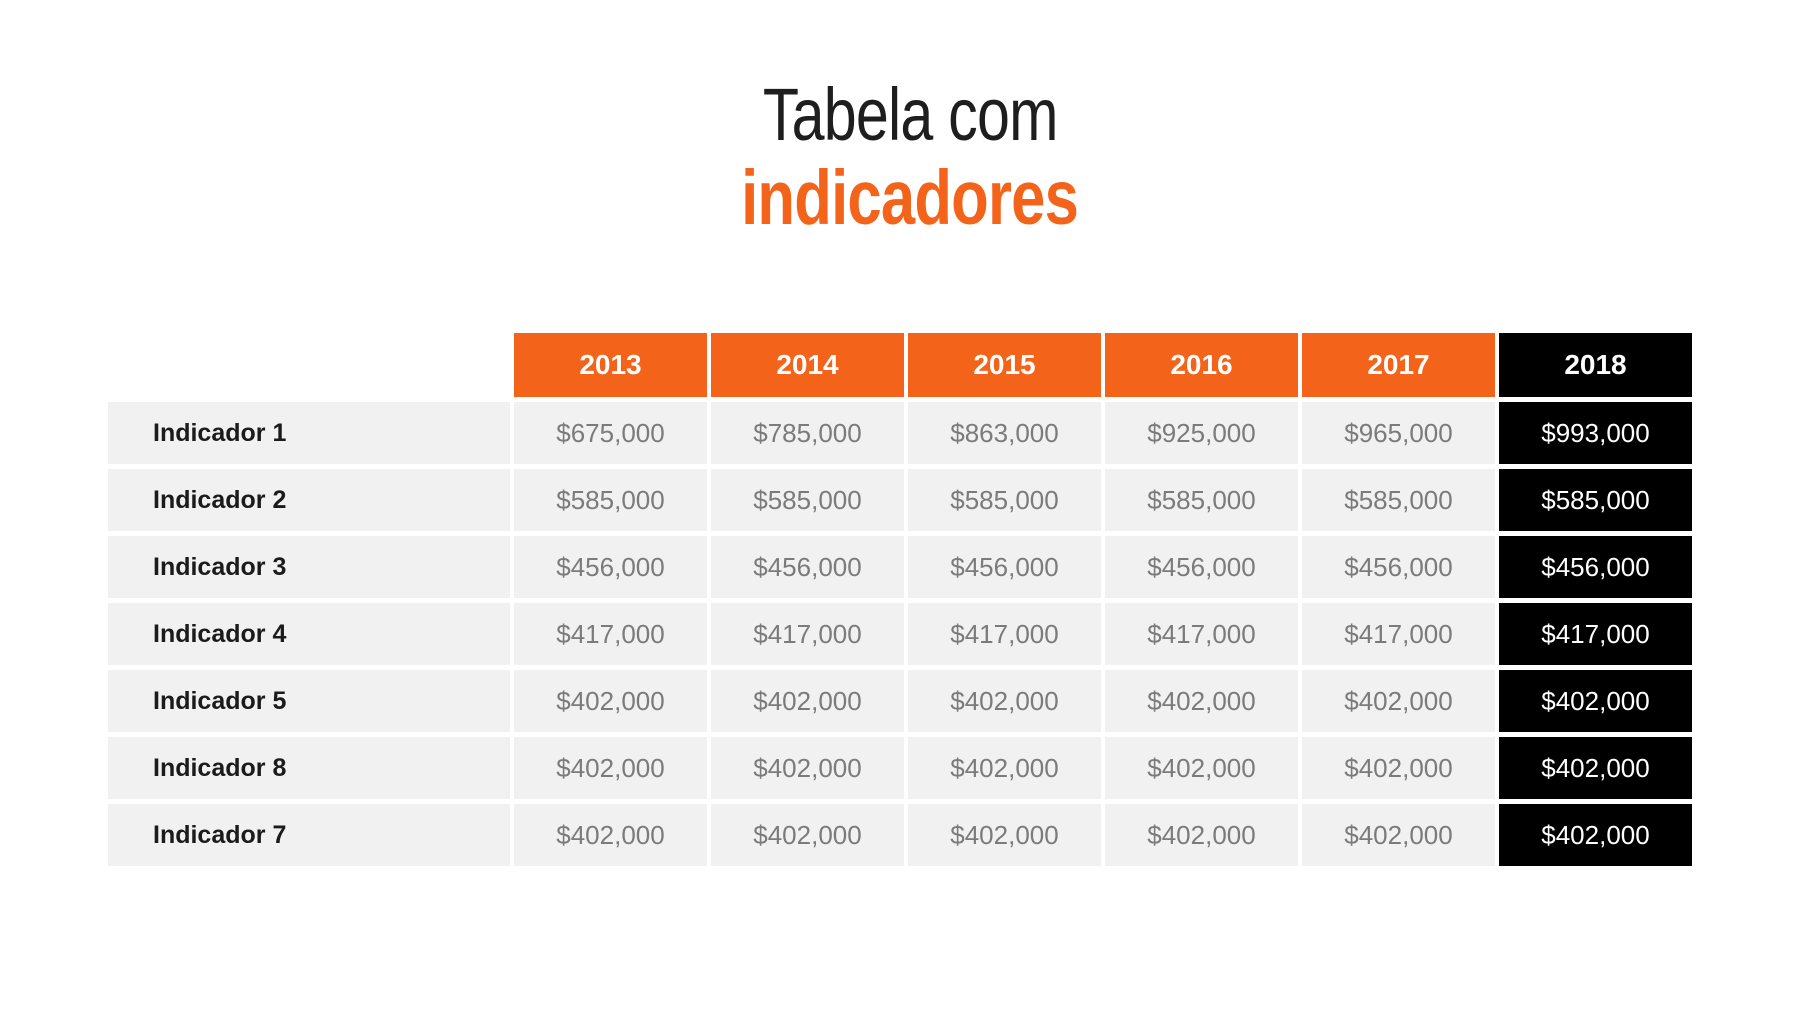  Describe the element at coordinates (1201, 433) in the screenshot. I see `value-cell: $925,000` at that location.